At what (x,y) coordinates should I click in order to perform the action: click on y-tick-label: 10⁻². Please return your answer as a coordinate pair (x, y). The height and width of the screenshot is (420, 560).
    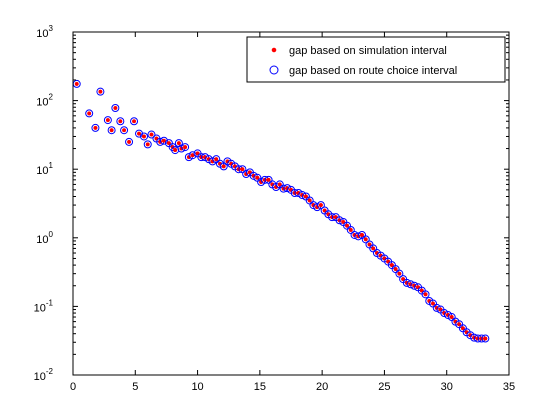
    Looking at the image, I should click on (44, 375).